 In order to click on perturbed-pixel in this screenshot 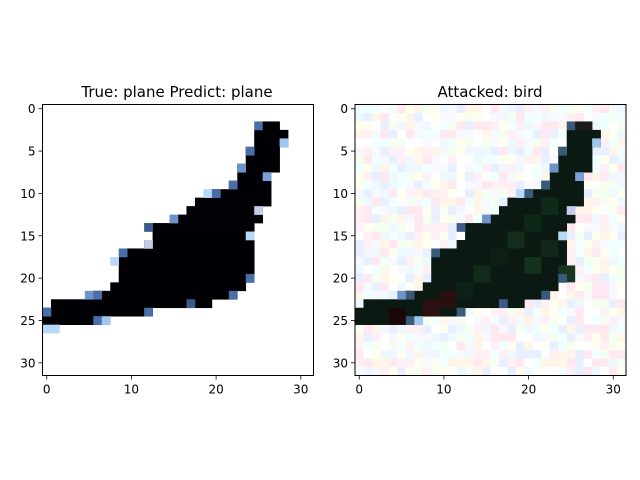, I will do `click(533, 223)`.